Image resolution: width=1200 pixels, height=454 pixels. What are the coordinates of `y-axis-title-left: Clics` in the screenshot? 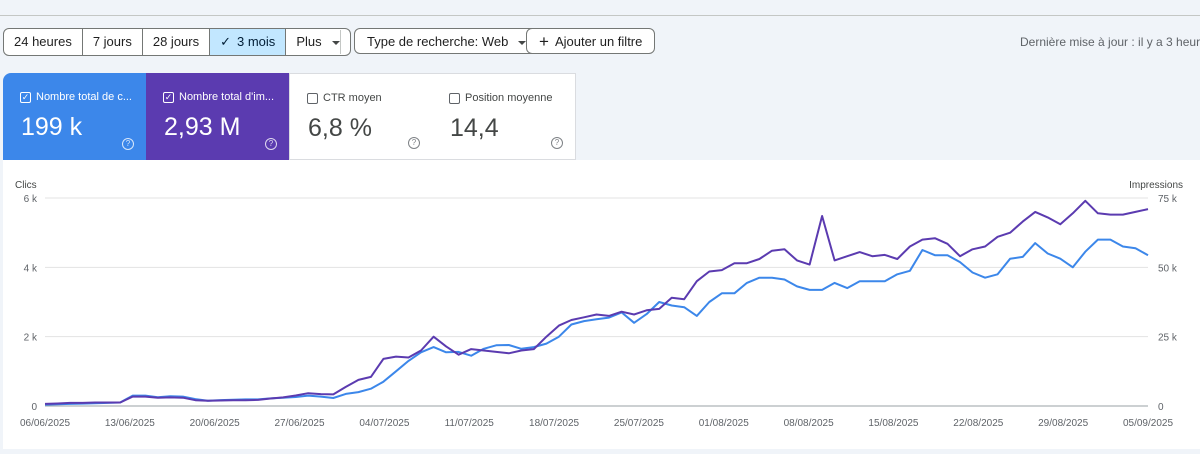 It's located at (26, 185).